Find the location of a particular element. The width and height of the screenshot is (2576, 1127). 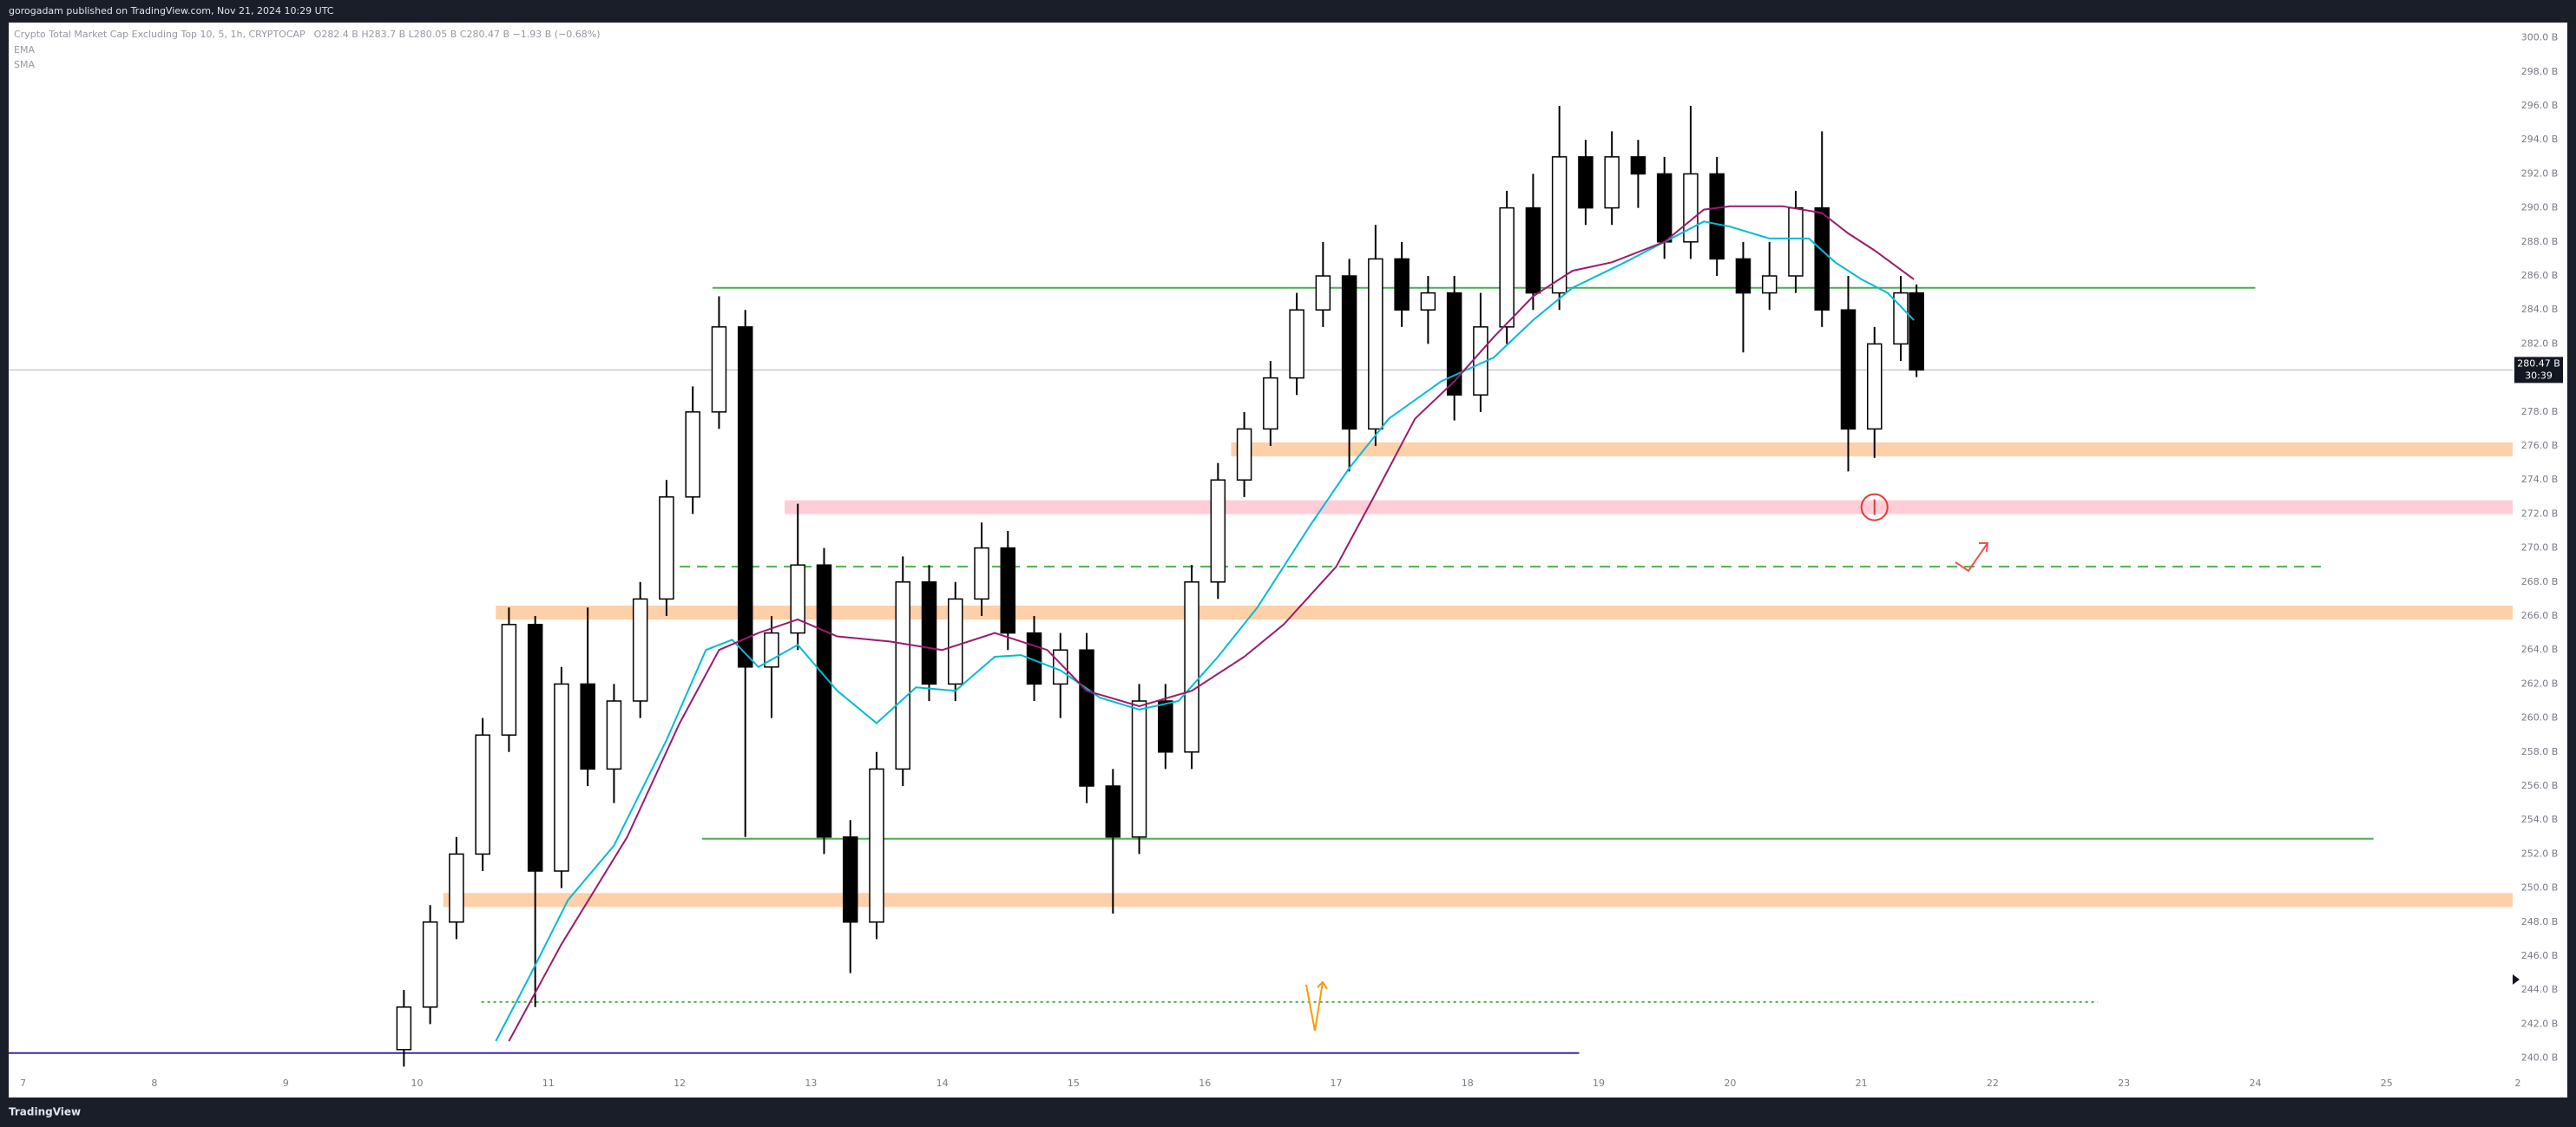

arrow-red is located at coordinates (1972, 557).